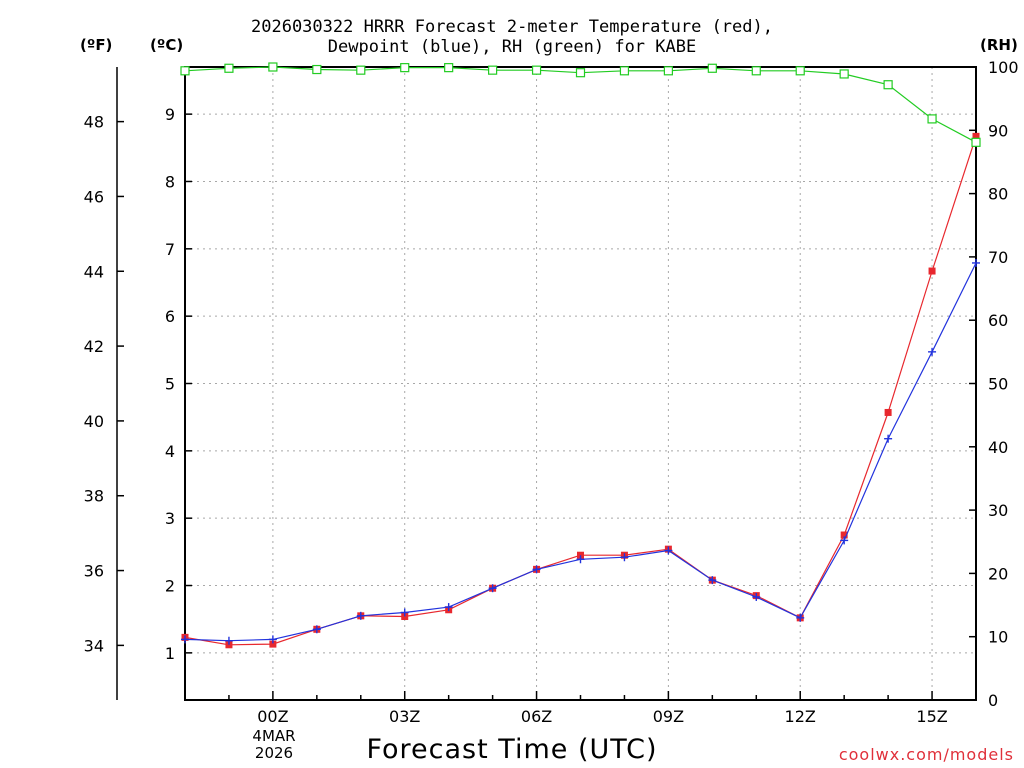  Describe the element at coordinates (404, 716) in the screenshot. I see `x-tick-label: 03Z` at that location.